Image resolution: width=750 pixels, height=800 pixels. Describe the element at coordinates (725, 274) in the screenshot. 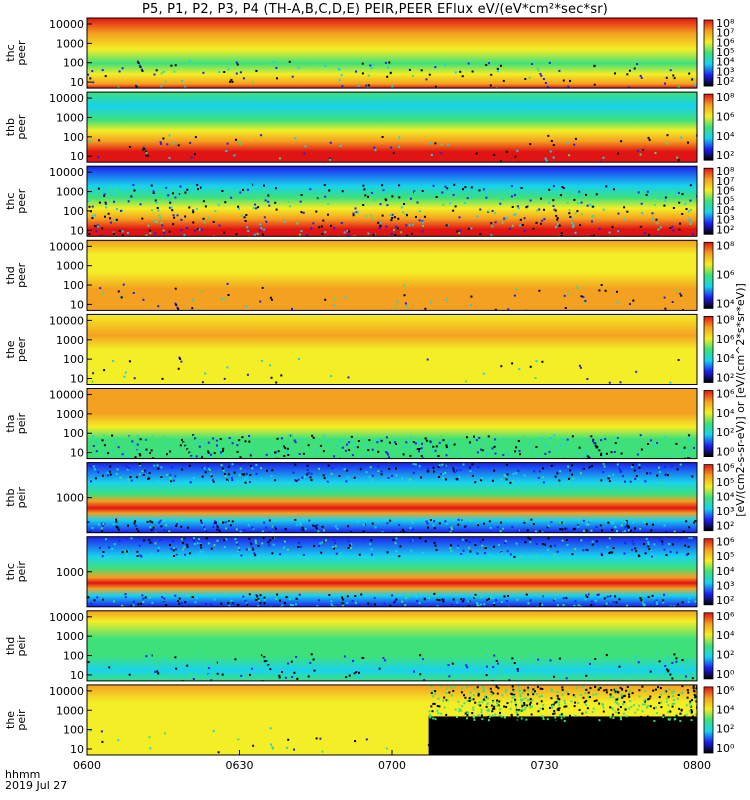

I see `colorbar-tick-label: 10⁶` at that location.